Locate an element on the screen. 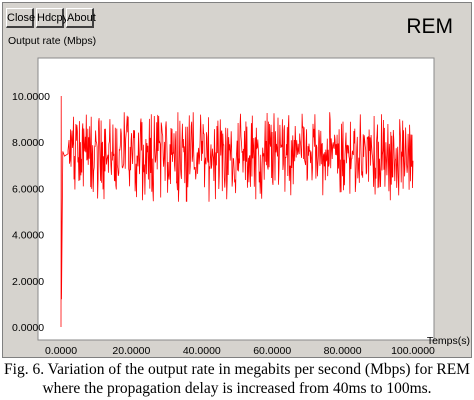  y-tick-label: 2.0000 is located at coordinates (28, 282).